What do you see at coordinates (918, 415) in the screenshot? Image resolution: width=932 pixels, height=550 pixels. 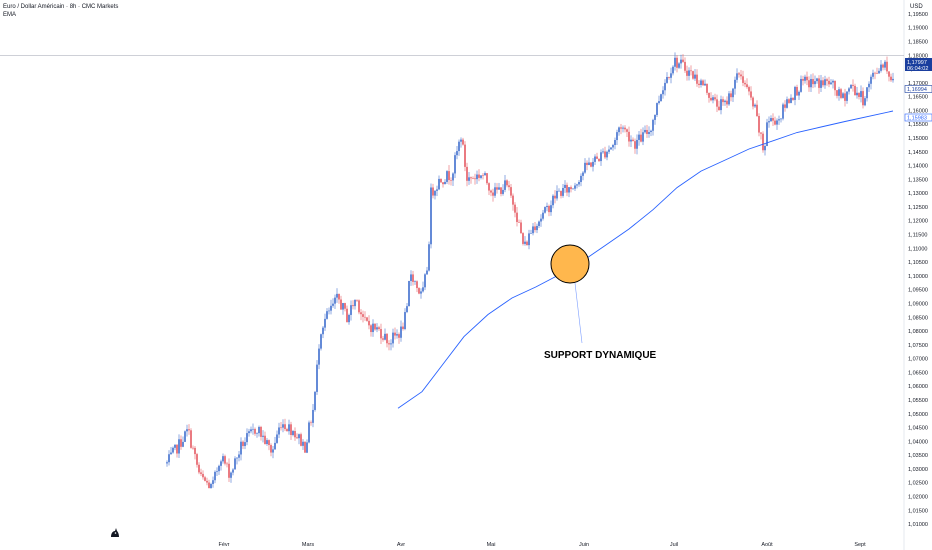 I see `price-tick-label: 1,05000` at bounding box center [918, 415].